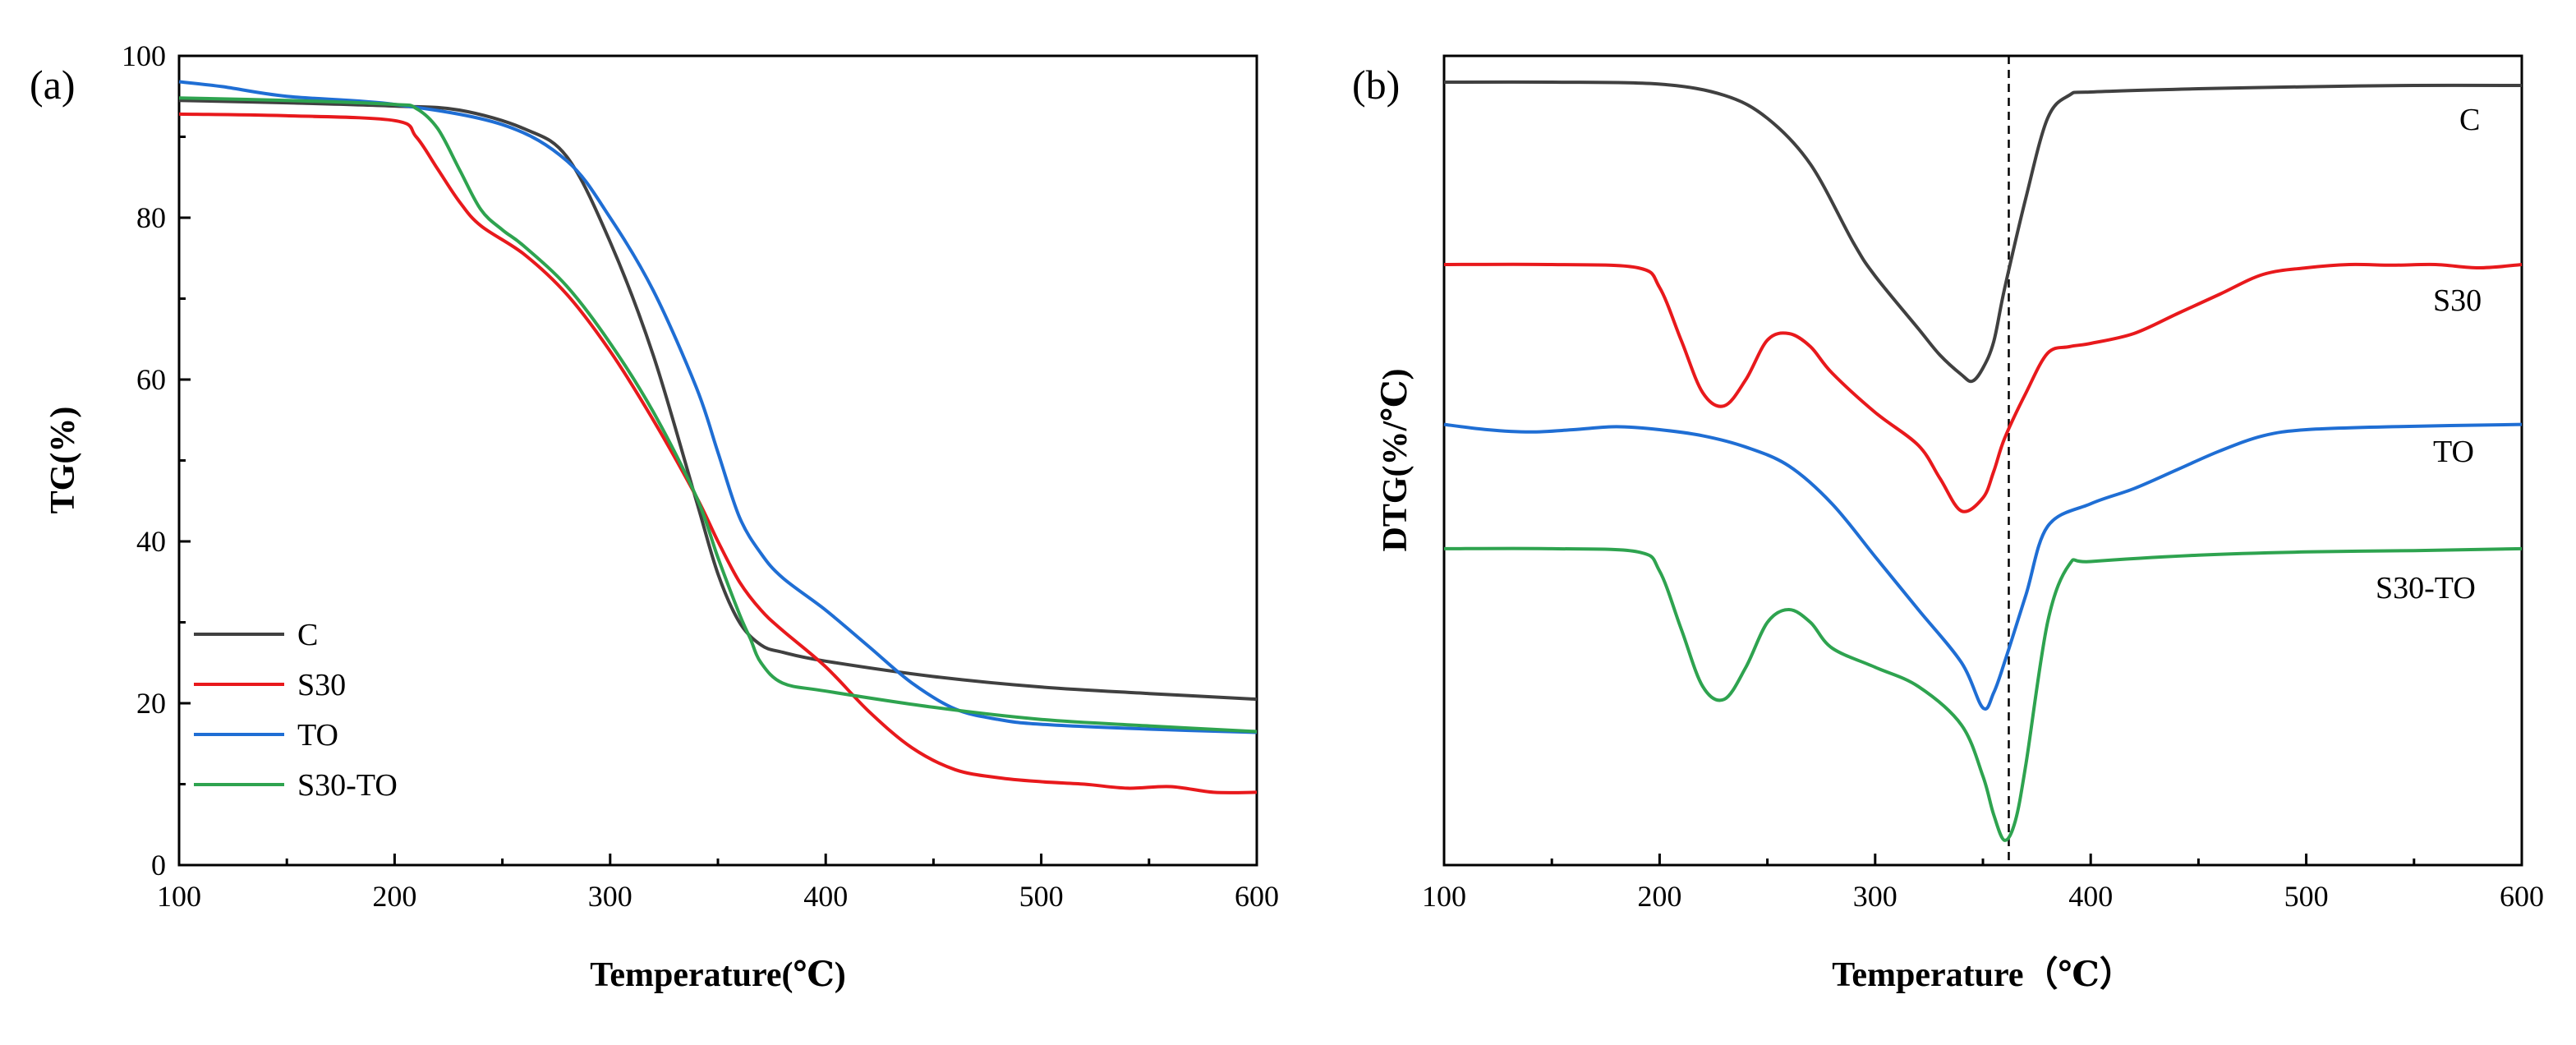 Image resolution: width=2576 pixels, height=1045 pixels. What do you see at coordinates (158, 866) in the screenshot?
I see `panel-a-y-tick-label: 0` at bounding box center [158, 866].